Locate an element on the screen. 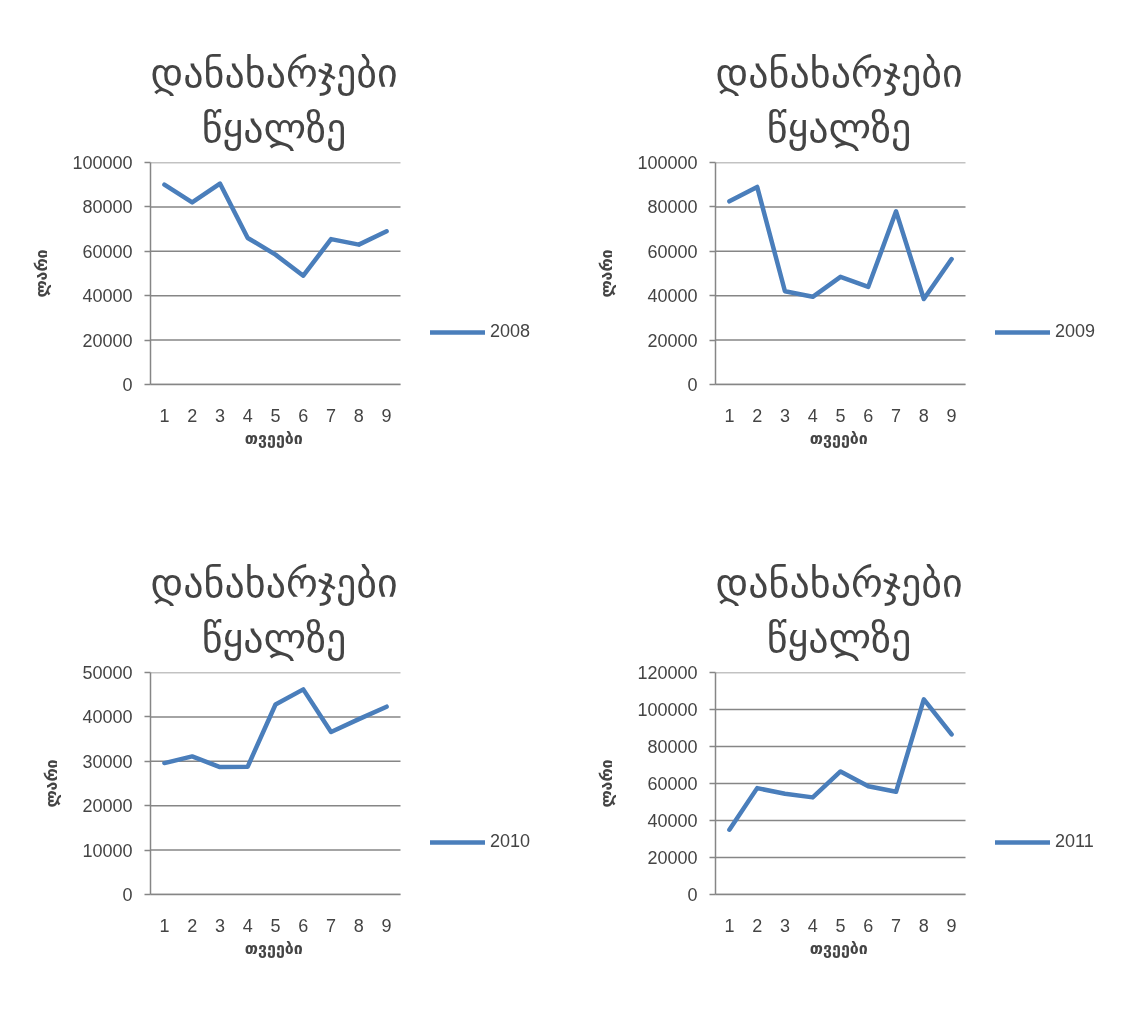 This screenshot has height=1030, width=1131. legend-label: 2011 is located at coordinates (1074, 841).